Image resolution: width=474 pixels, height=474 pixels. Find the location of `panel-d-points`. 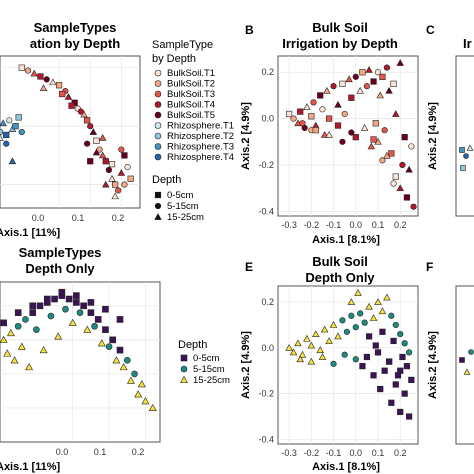

panel-d-points is located at coordinates (78, 350).